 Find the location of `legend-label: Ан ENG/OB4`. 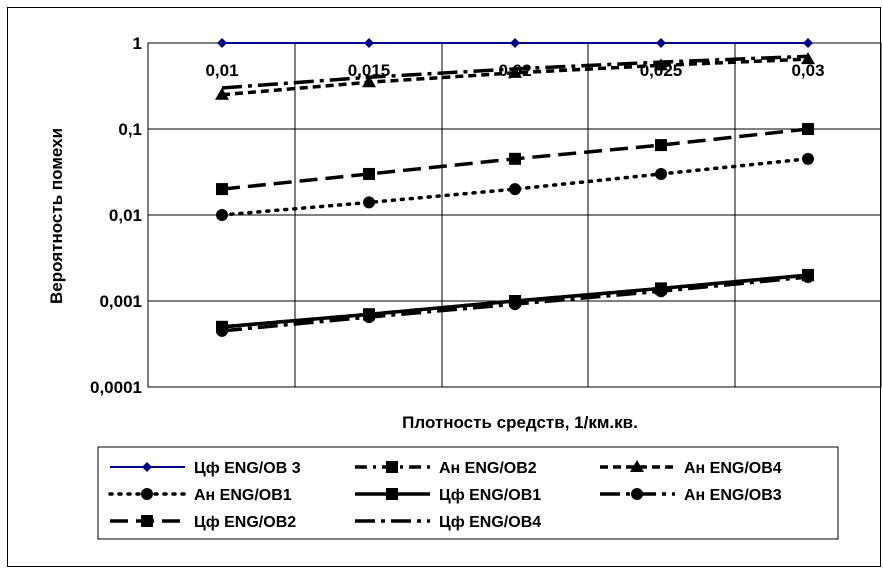

legend-label: Ан ENG/OB4 is located at coordinates (733, 468).